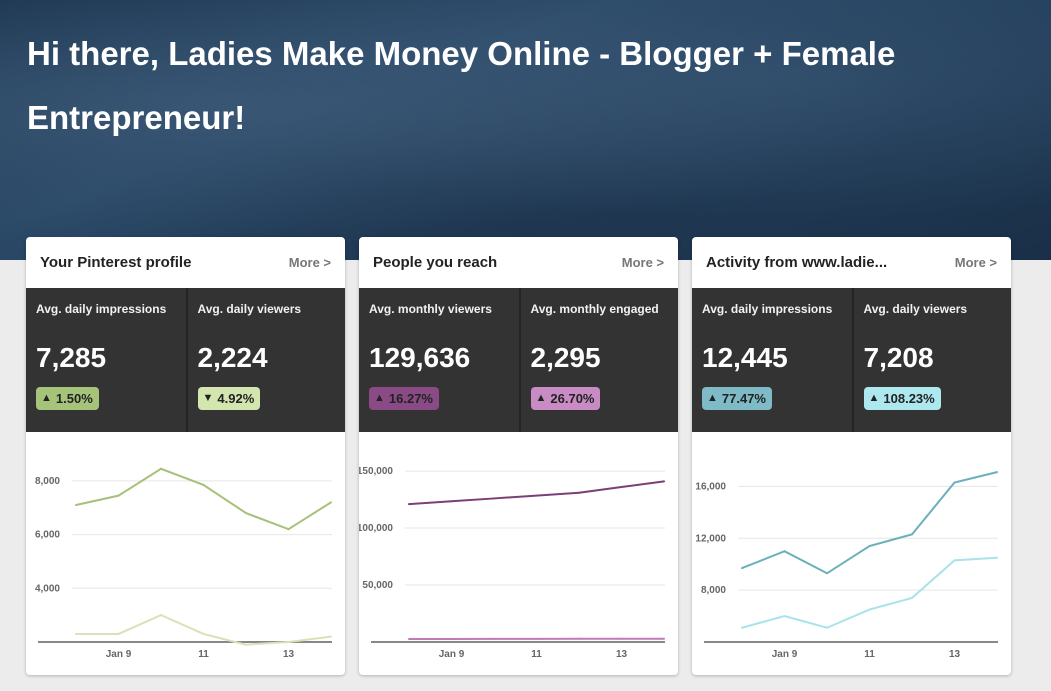 The width and height of the screenshot is (1051, 691). What do you see at coordinates (430, 309) in the screenshot?
I see `metric-label: Avg. monthly viewers` at bounding box center [430, 309].